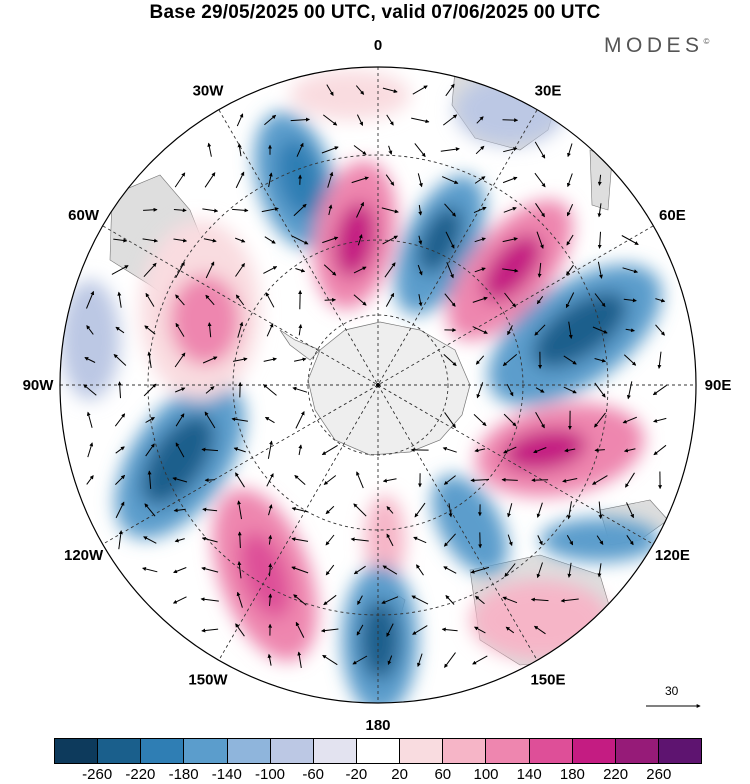 This screenshot has height=784, width=750. I want to click on colorbar-tick-label: 220, so click(615, 774).